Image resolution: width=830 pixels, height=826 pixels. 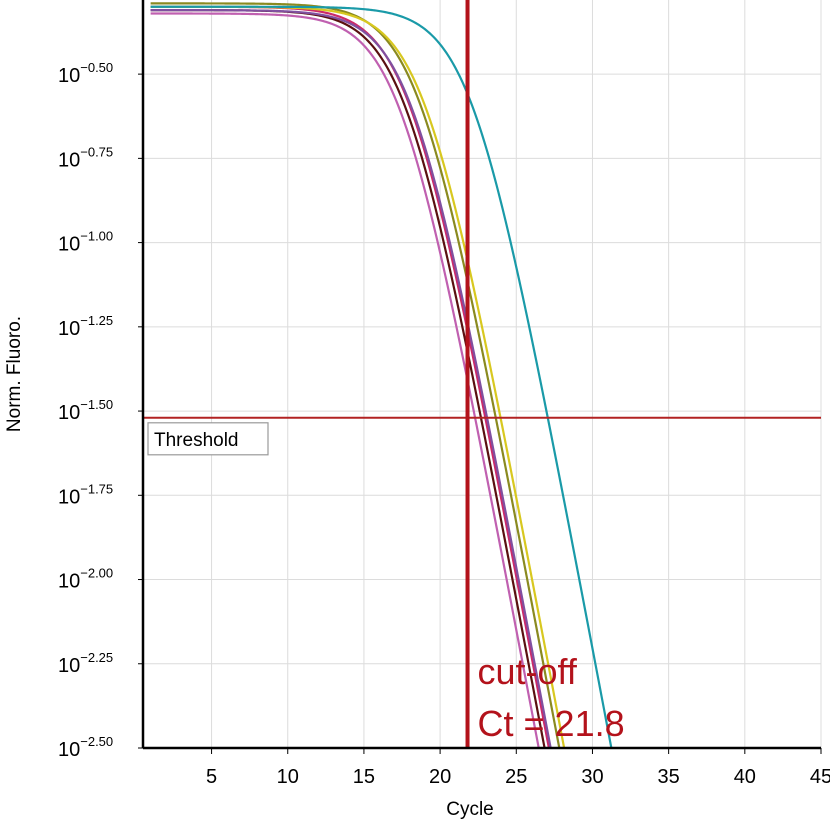 I want to click on threshold-layer: Threshold, so click(x=482, y=436).